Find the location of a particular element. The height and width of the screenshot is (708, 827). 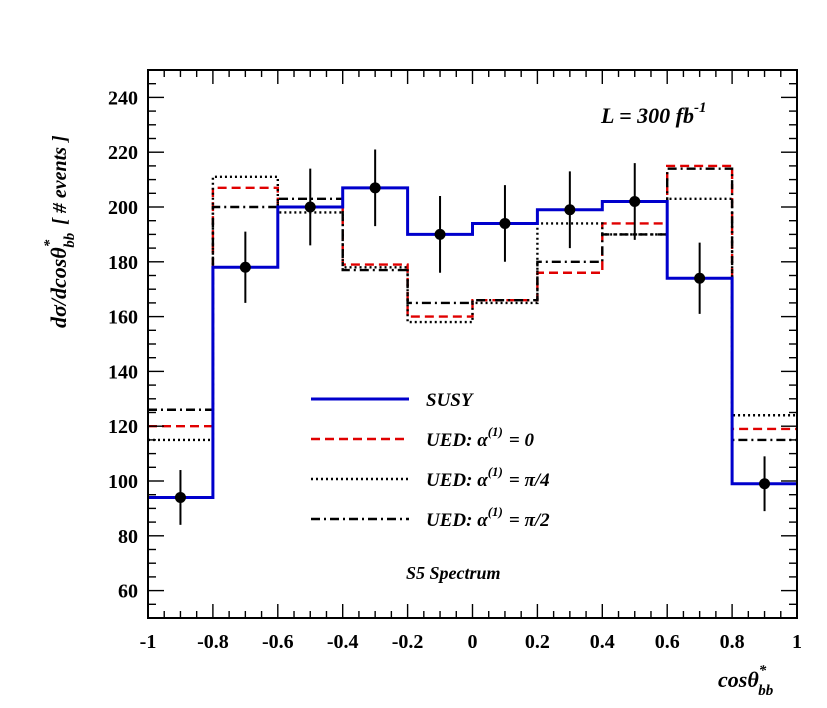

legend-label-prefix: SUSY is located at coordinates (450, 400).